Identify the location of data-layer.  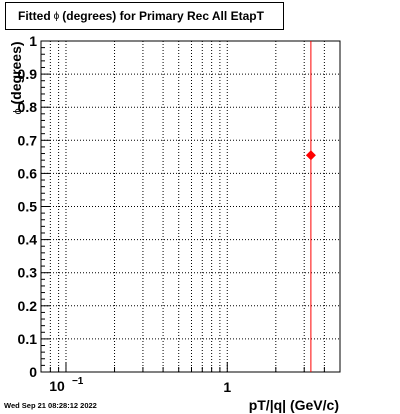
(310, 206).